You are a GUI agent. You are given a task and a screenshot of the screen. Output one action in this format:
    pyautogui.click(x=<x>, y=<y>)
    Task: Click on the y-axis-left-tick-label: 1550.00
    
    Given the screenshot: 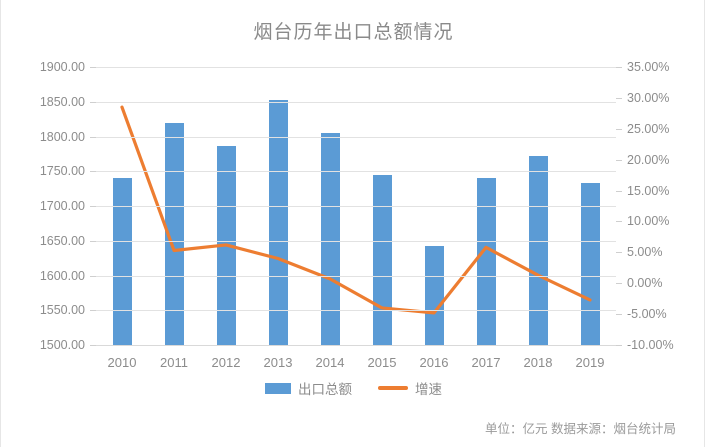 What is the action you would take?
    pyautogui.click(x=62, y=310)
    